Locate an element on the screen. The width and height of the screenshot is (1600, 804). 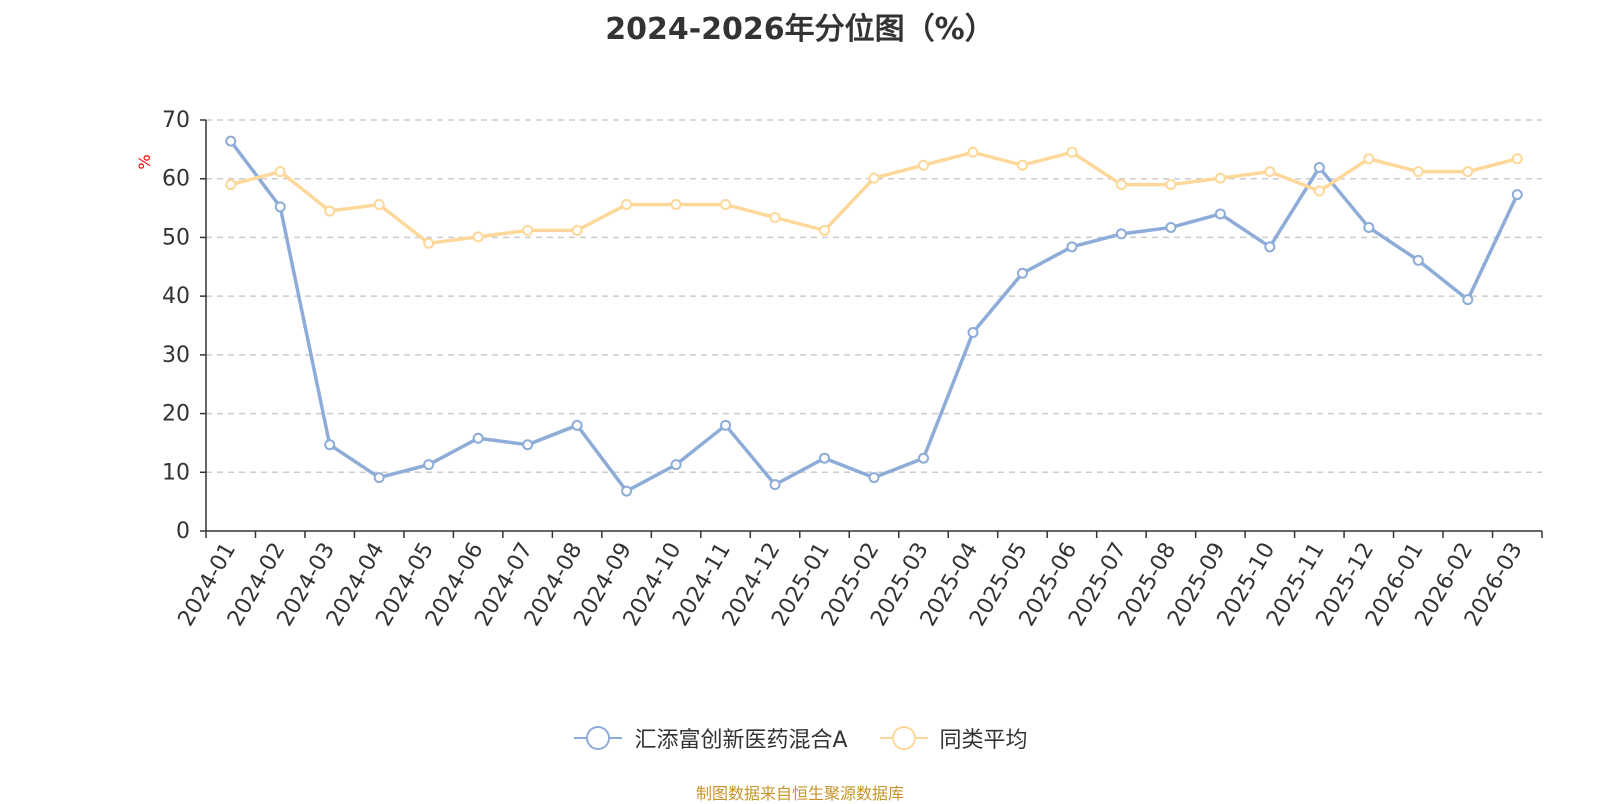
y-tick-label: 30 is located at coordinates (176, 355).